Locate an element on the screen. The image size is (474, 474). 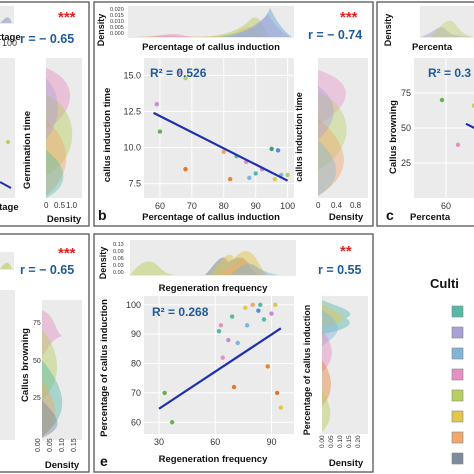
panel-b-top-ticks: 0.020 0.015 0.010 0.005 0.000 is located at coordinates (117, 22).